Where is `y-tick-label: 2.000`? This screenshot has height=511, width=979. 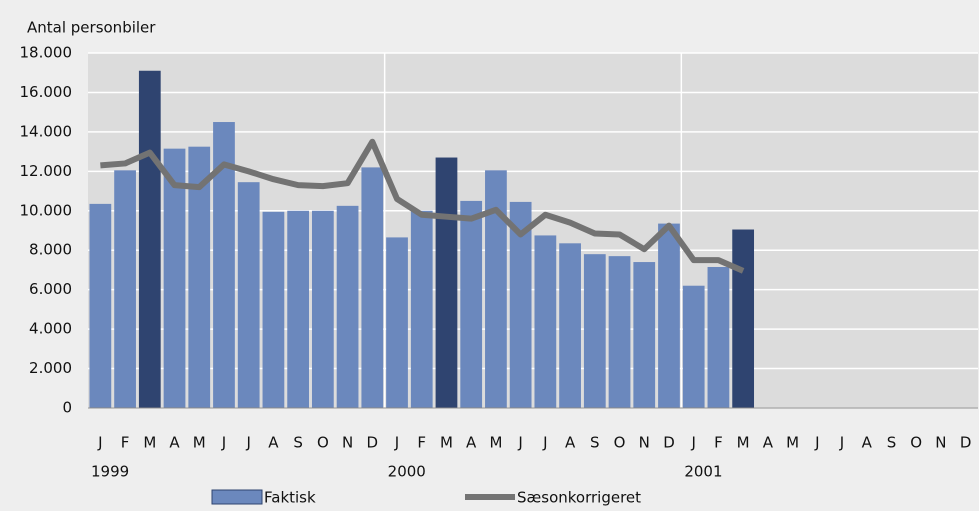
y-tick-label: 2.000 is located at coordinates (50, 368).